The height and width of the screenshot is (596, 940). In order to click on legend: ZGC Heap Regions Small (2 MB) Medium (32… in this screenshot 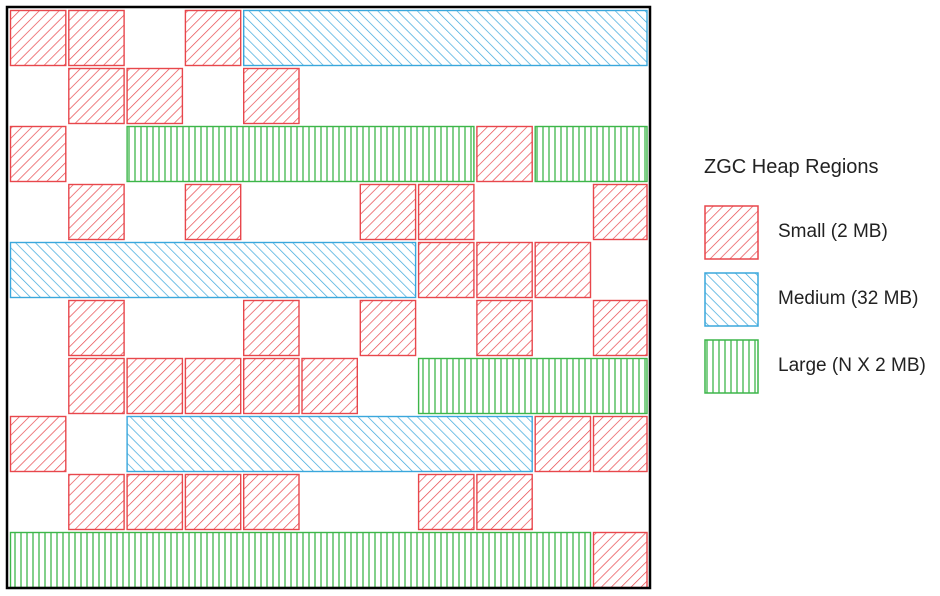, I will do `click(822, 280)`.